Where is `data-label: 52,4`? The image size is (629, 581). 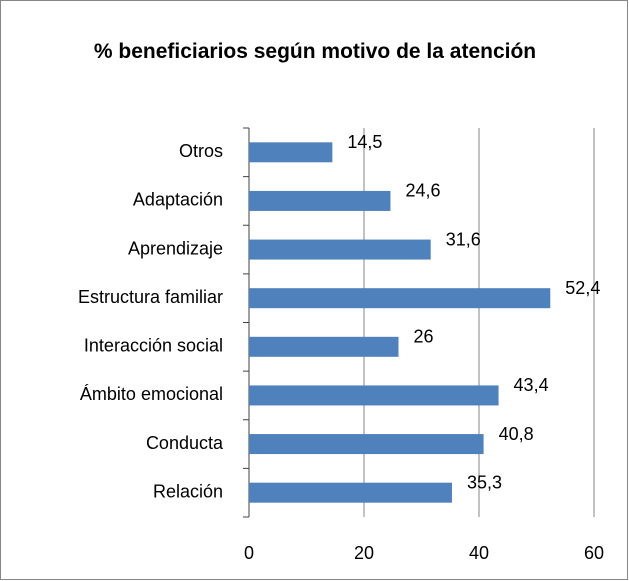
data-label: 52,4 is located at coordinates (582, 288).